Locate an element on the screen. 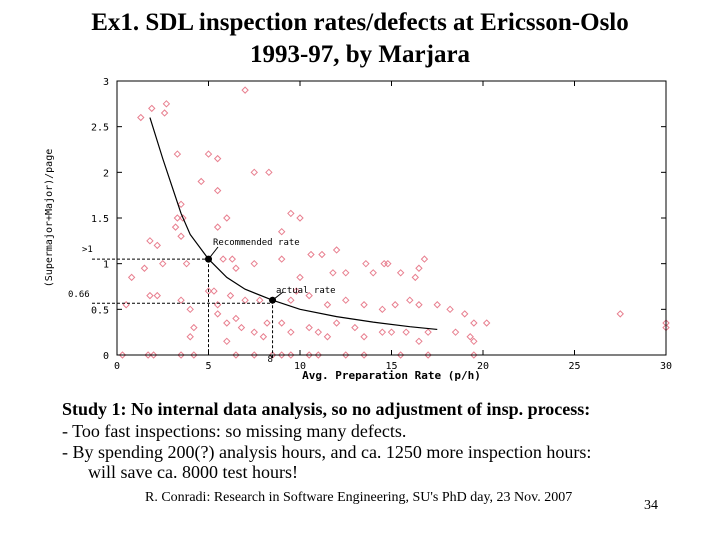 This screenshot has height=540, width=720. actual-point is located at coordinates (273, 300).